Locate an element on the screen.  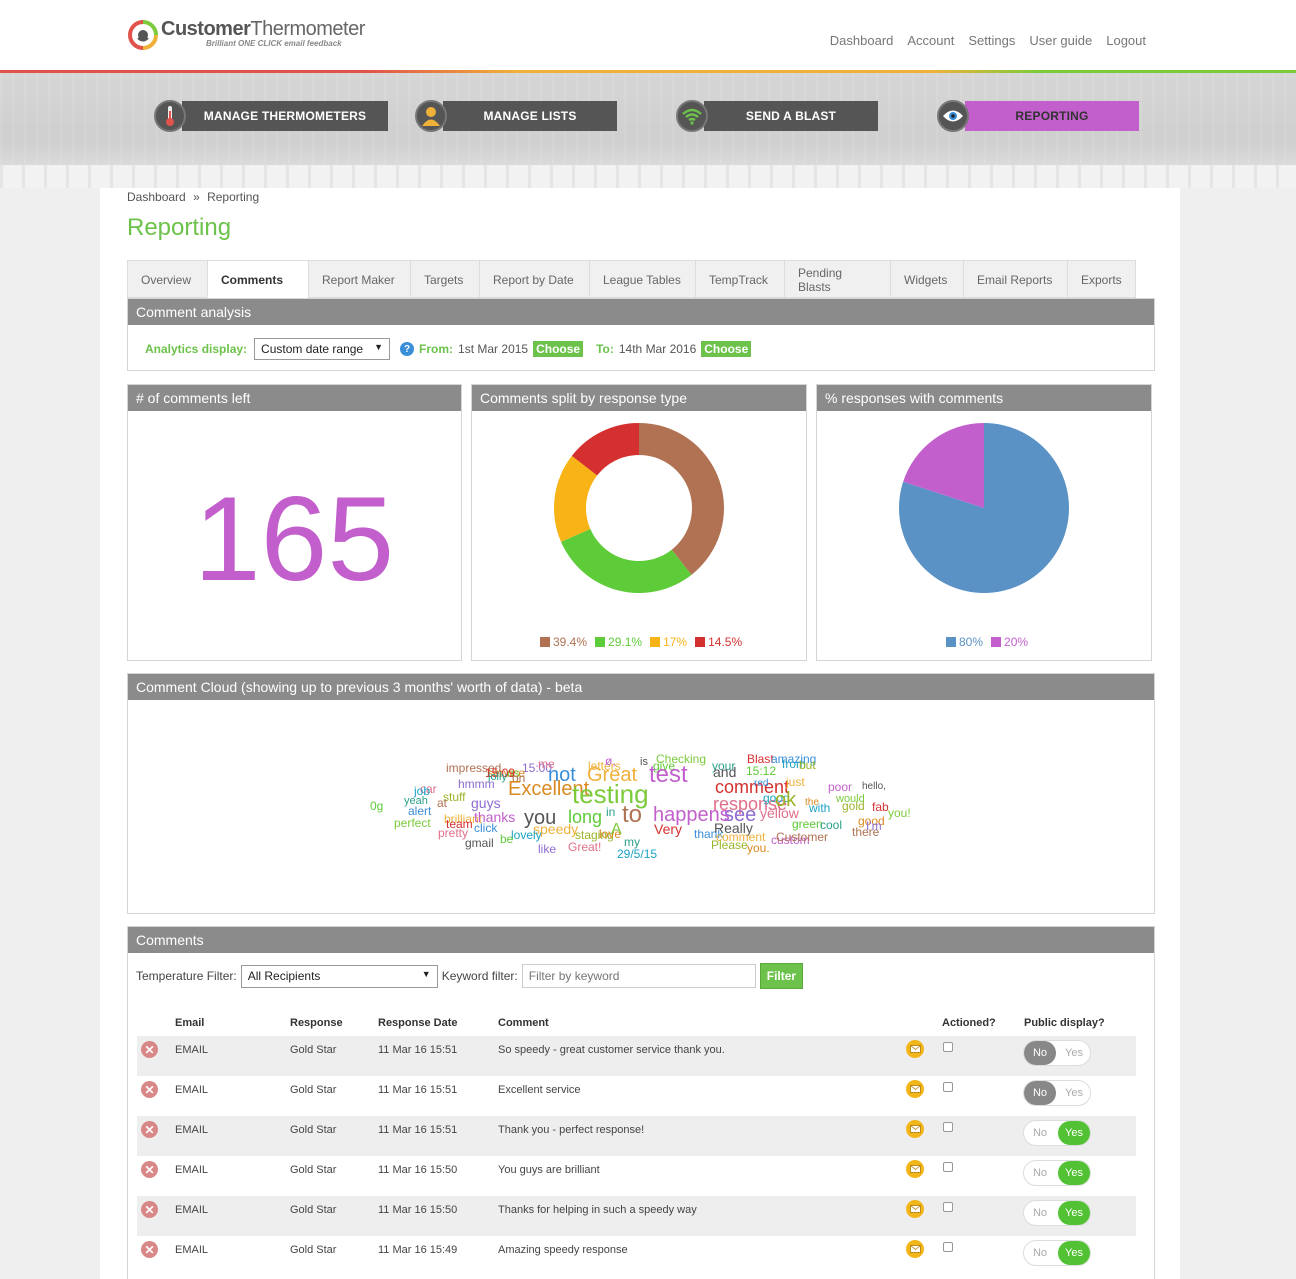
tab-overview: Overview is located at coordinates (167, 279).